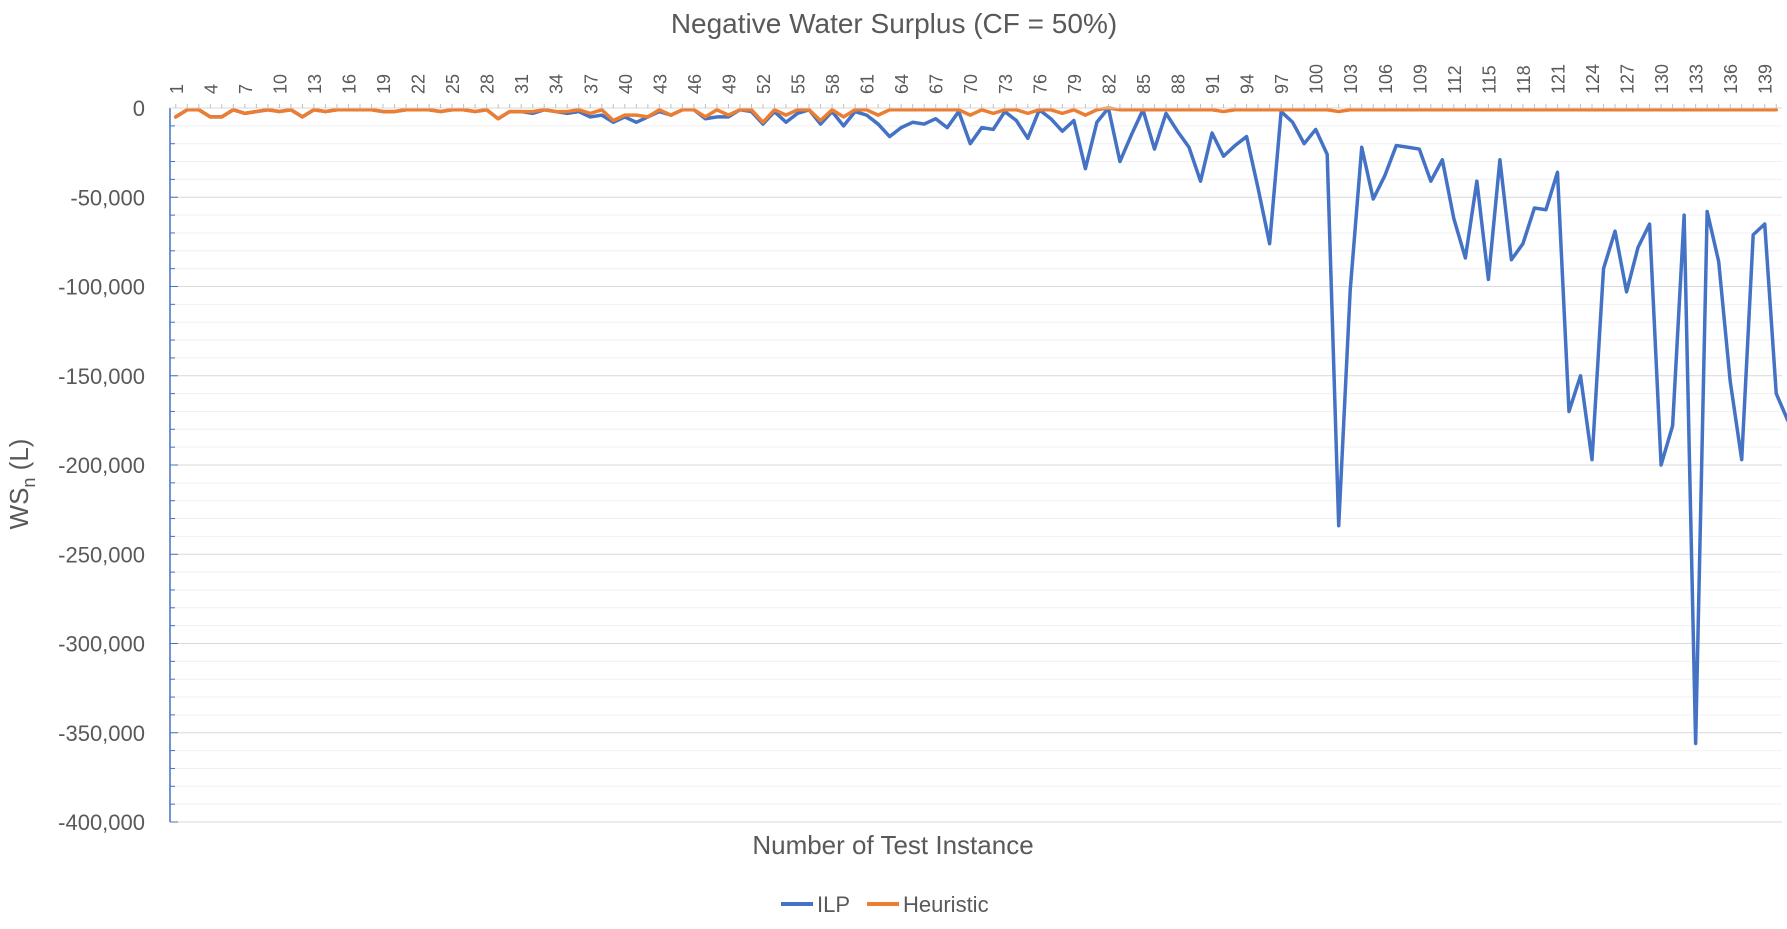  I want to click on x-tick-label: 16, so click(349, 84).